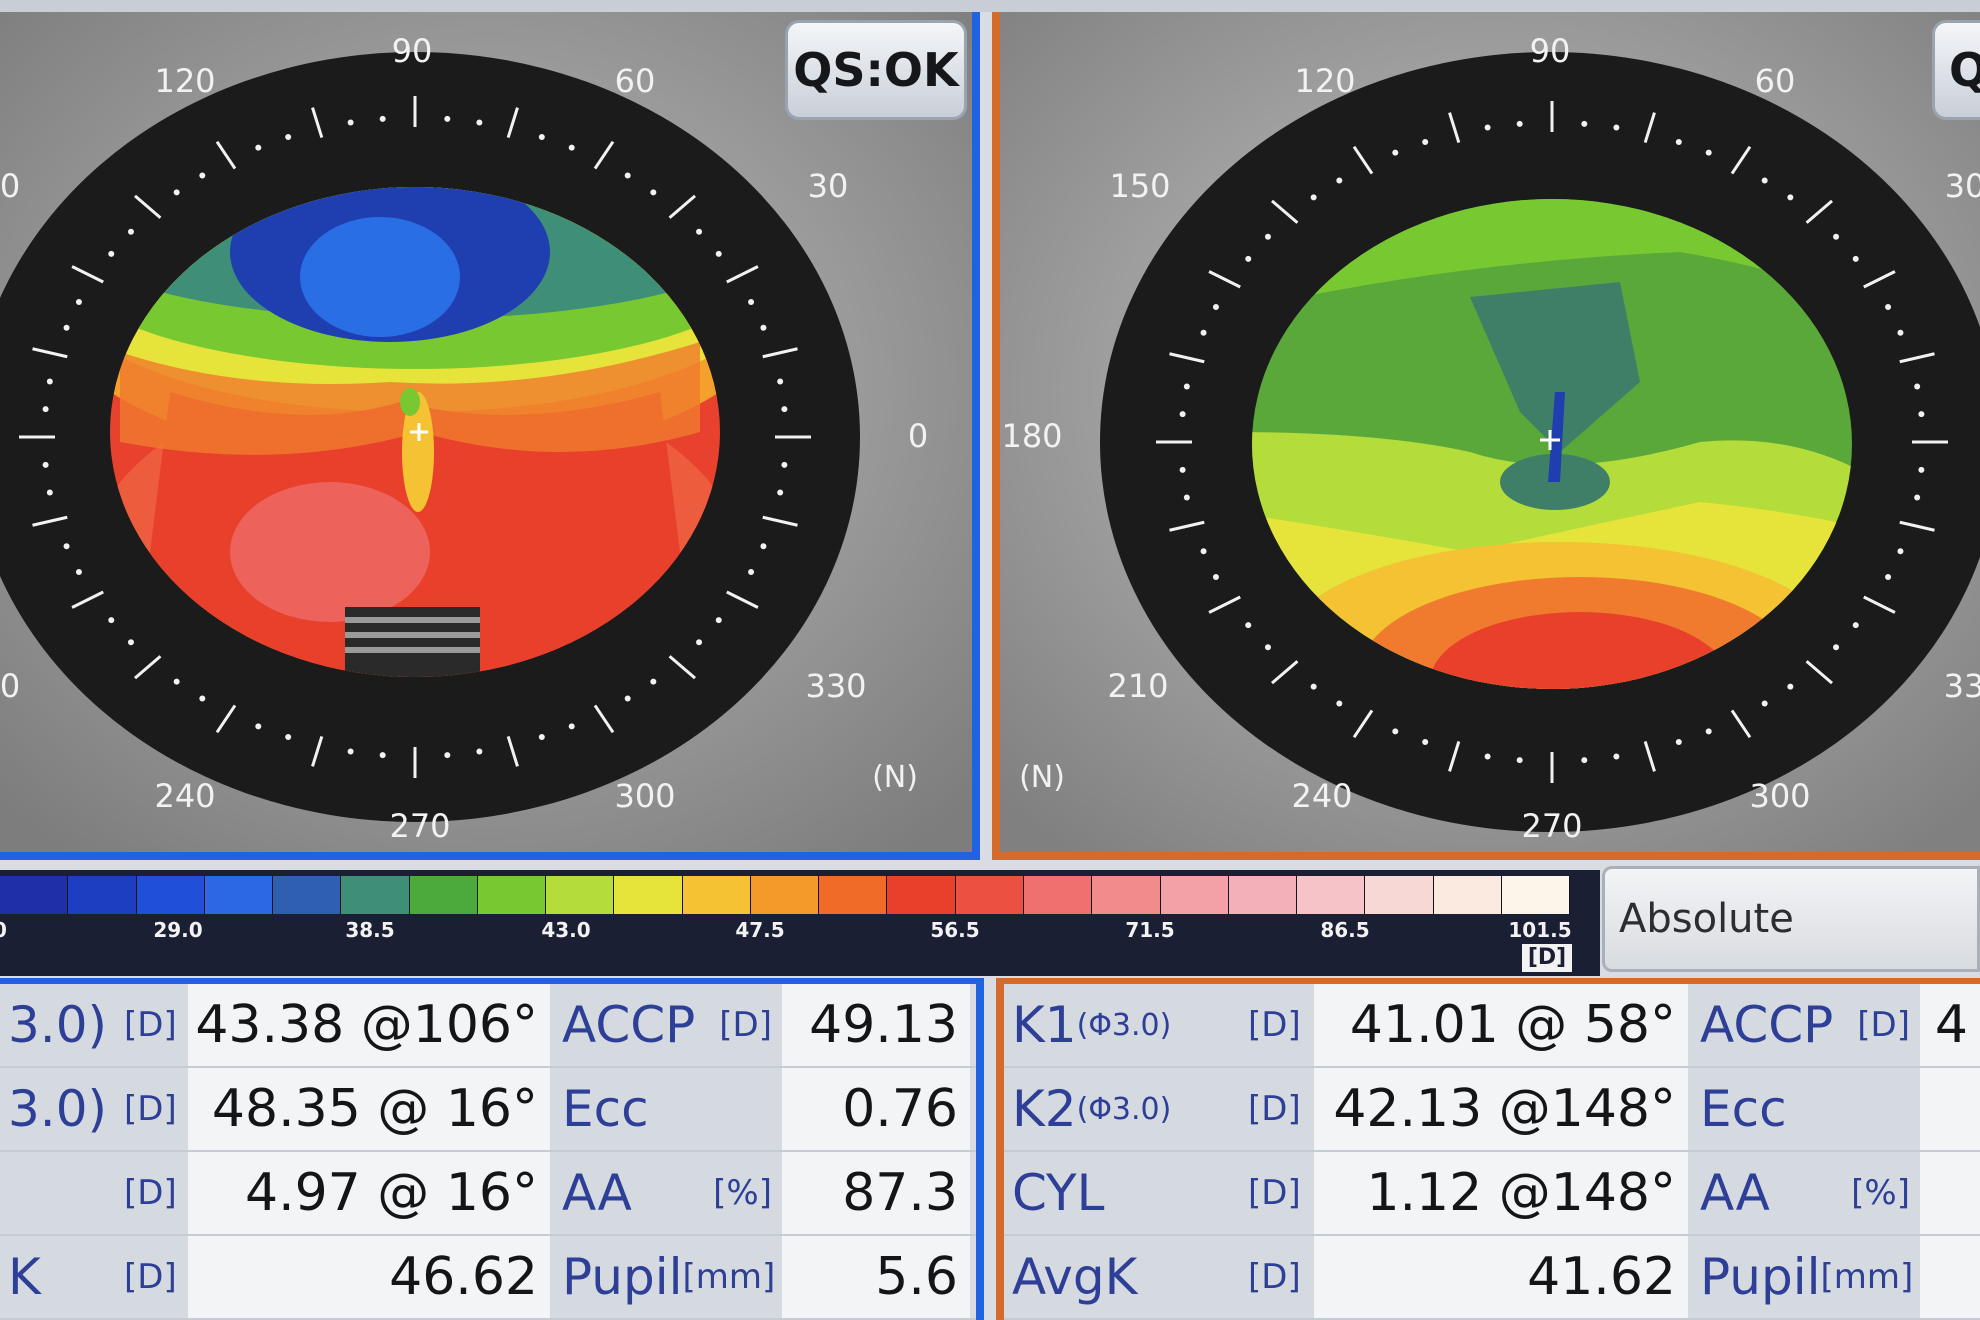 The image size is (1980, 1320). I want to click on secondary-unit: [D], so click(1883, 1025).